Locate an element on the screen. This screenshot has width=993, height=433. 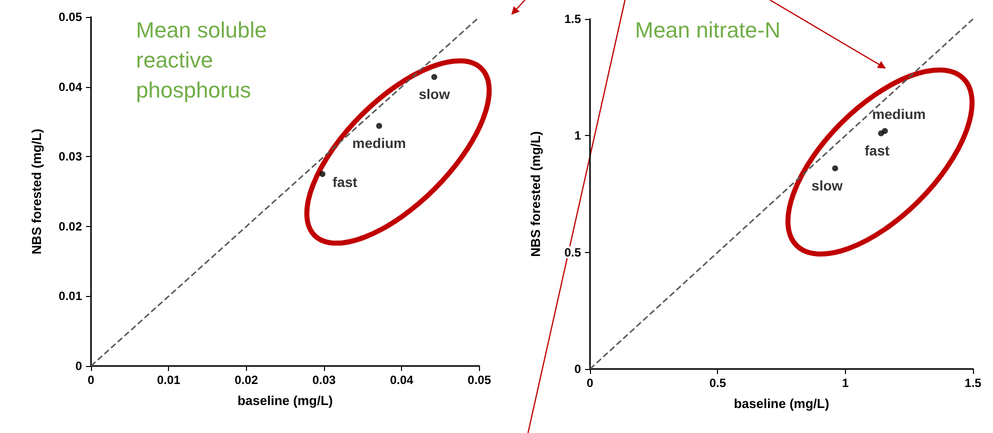
x-tick-label: 1 is located at coordinates (845, 383).